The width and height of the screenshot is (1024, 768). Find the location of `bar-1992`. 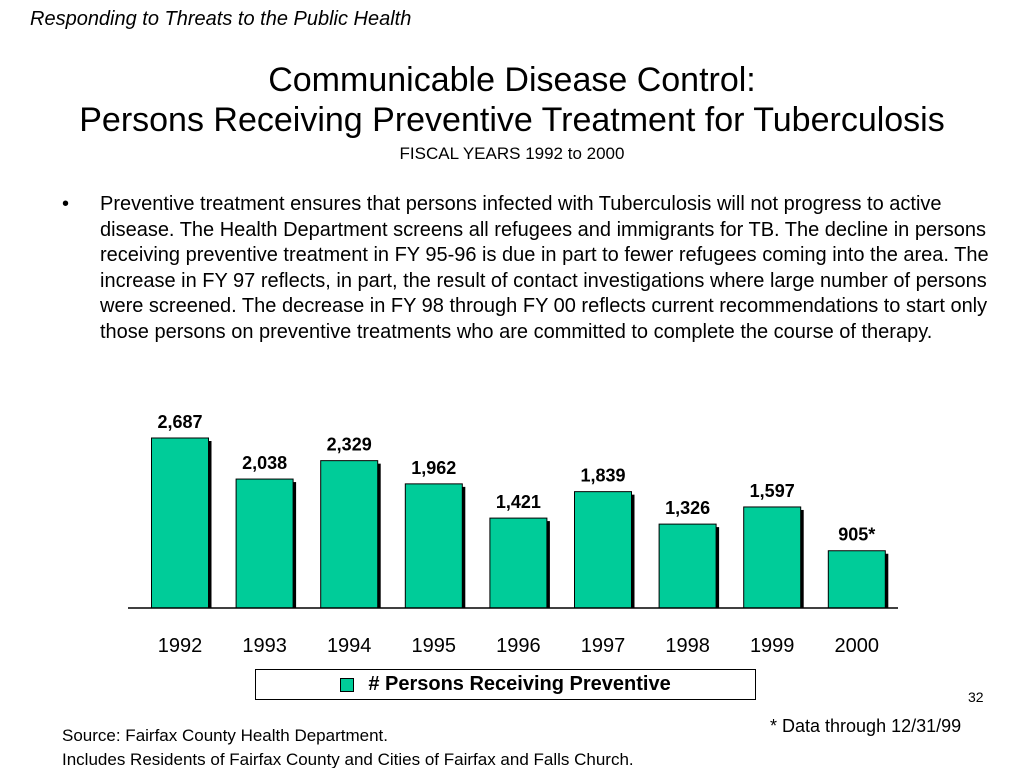

bar-1992 is located at coordinates (180, 523).